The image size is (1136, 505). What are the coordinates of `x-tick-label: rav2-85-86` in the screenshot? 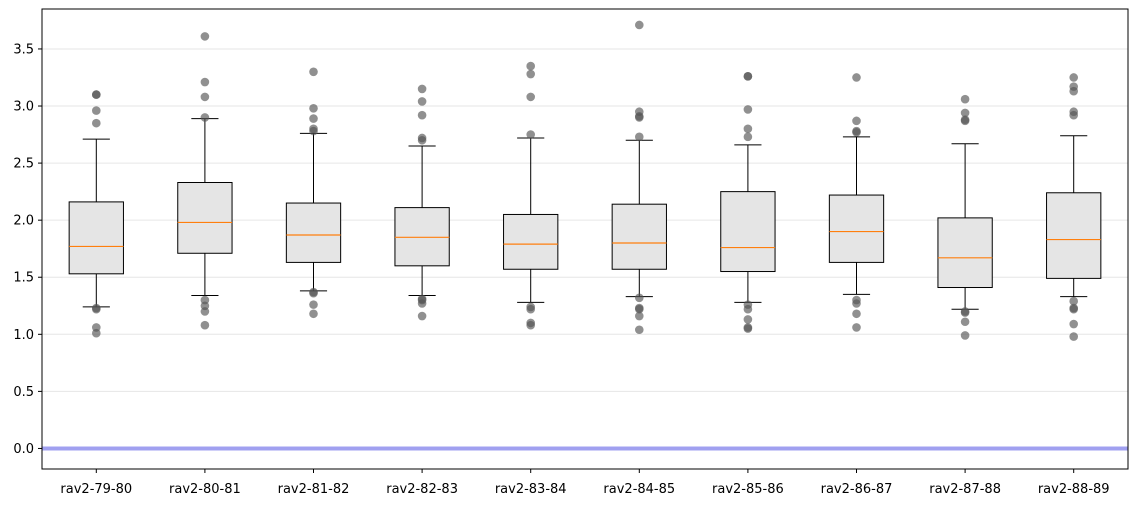 It's located at (748, 489).